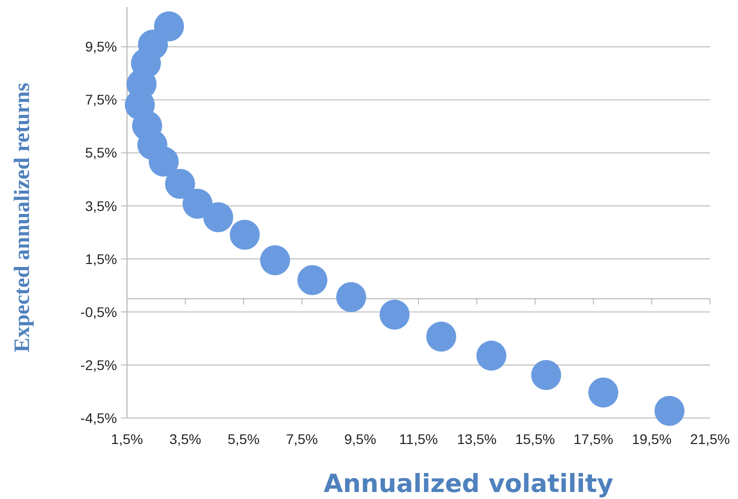 The width and height of the screenshot is (738, 499). Describe the element at coordinates (360, 439) in the screenshot. I see `x-tick-label: 9,5%` at that location.